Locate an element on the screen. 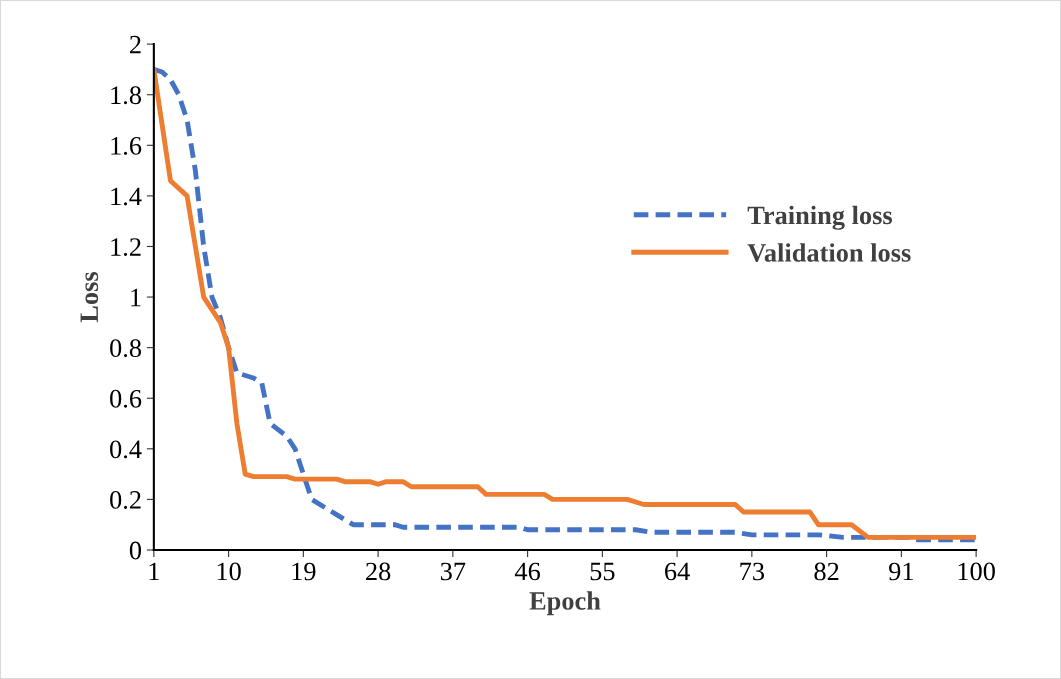  legend-label: Validation loss is located at coordinates (829, 252).